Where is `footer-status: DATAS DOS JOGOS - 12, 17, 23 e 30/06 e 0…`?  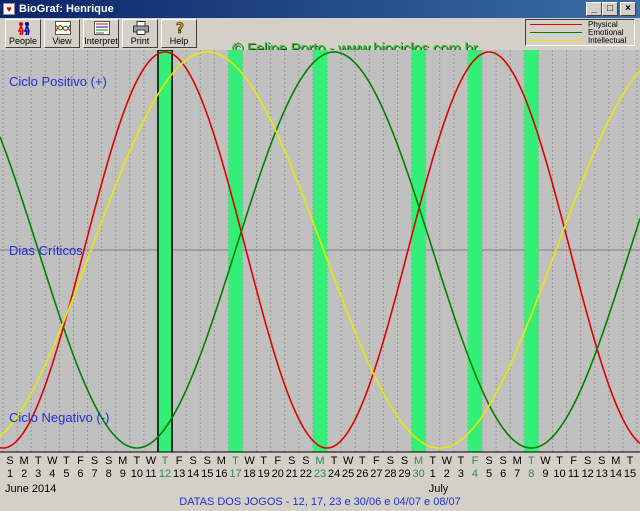 footer-status: DATAS DOS JOGOS - 12, 17, 23 e 30/06 e 0… is located at coordinates (320, 502).